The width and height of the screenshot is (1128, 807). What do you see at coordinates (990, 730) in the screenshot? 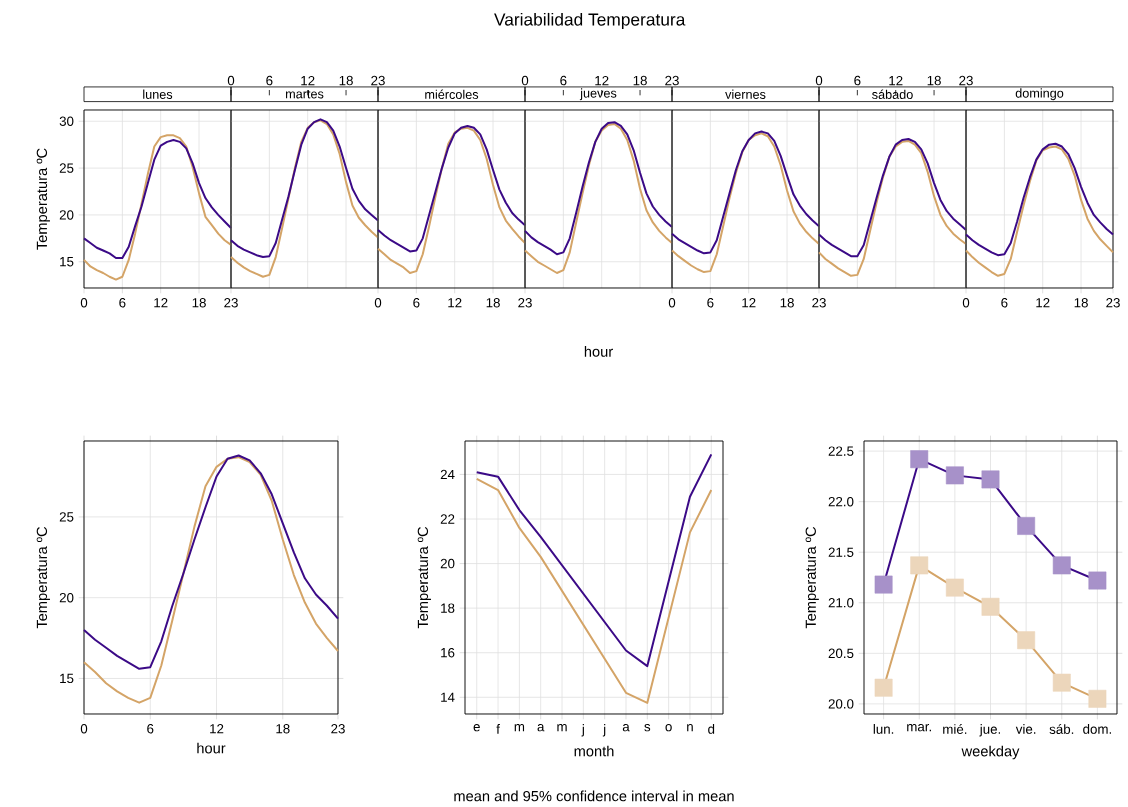
I see `x-tick-label: jue.` at bounding box center [990, 730].